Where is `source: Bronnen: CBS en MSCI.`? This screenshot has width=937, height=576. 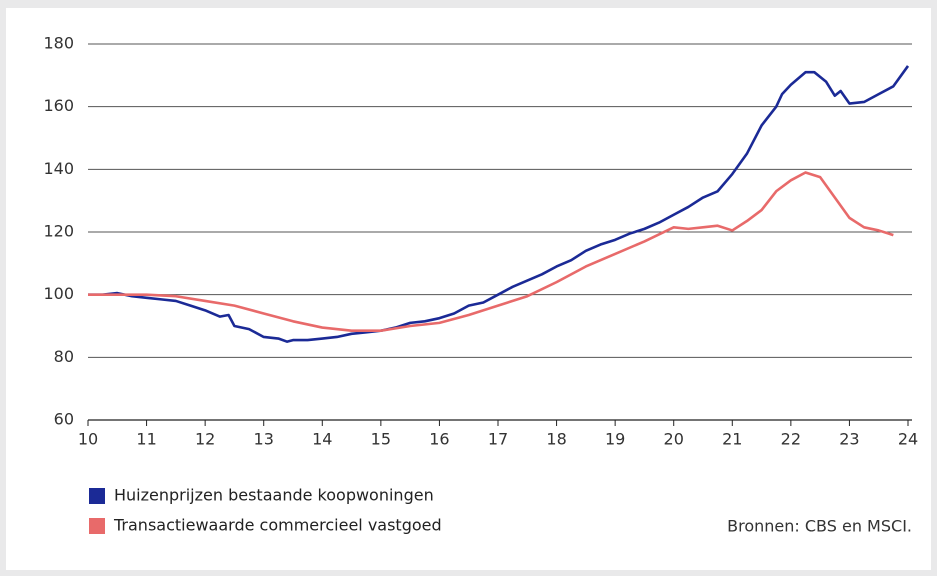
source: Bronnen: CBS en MSCI. is located at coordinates (819, 526).